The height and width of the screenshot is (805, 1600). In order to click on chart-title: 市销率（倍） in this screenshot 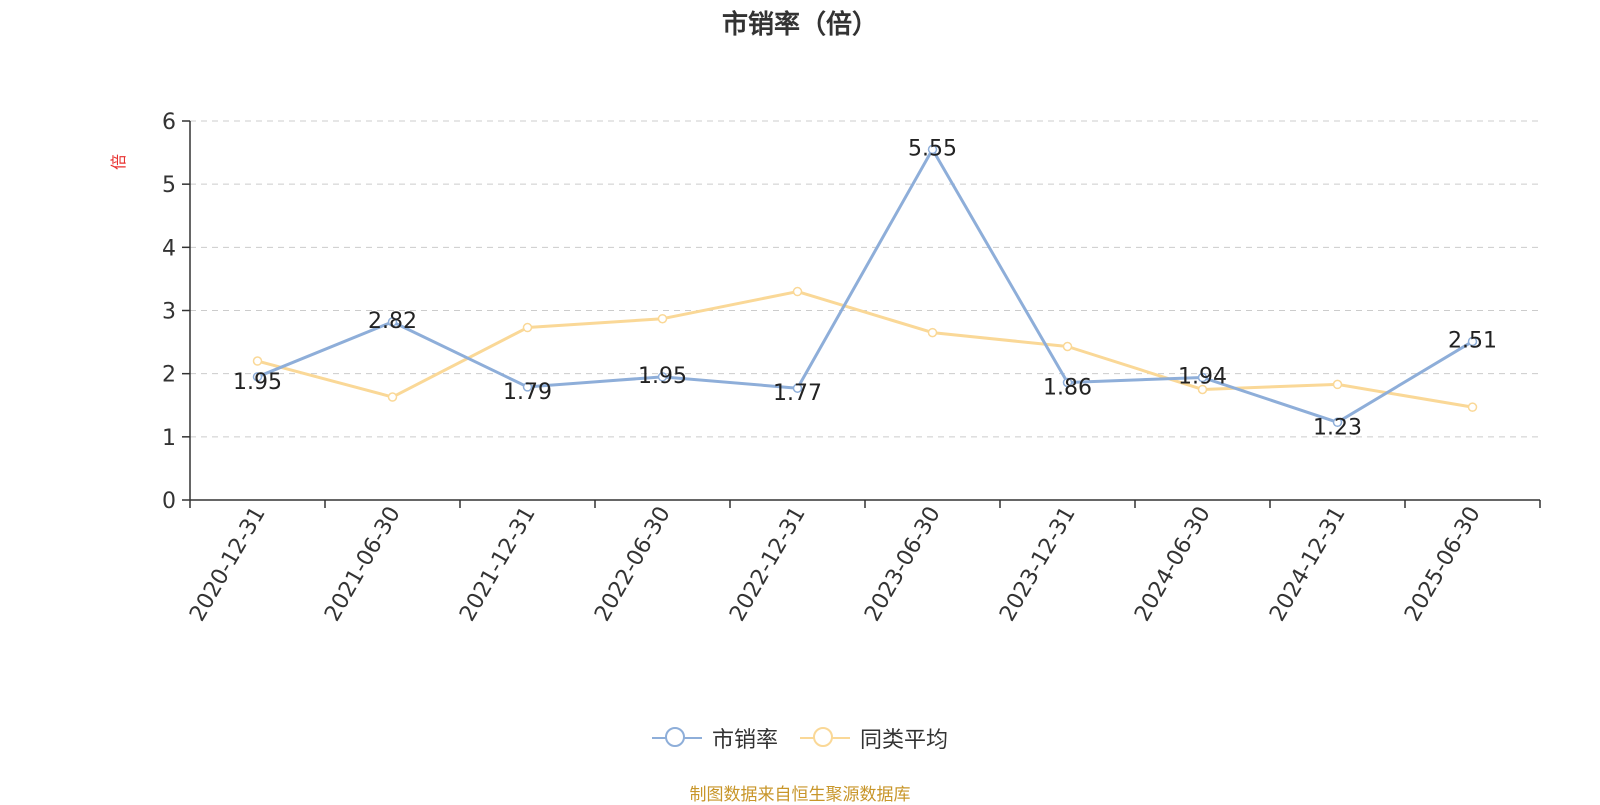, I will do `click(799, 25)`.